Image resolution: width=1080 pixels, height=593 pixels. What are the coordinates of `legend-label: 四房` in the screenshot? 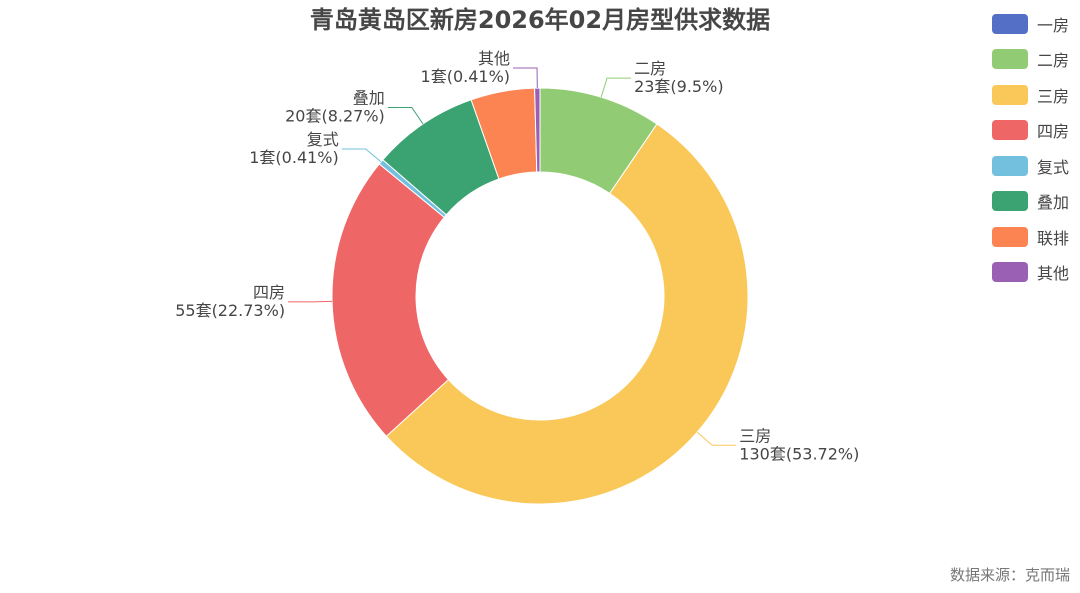 It's located at (1053, 132).